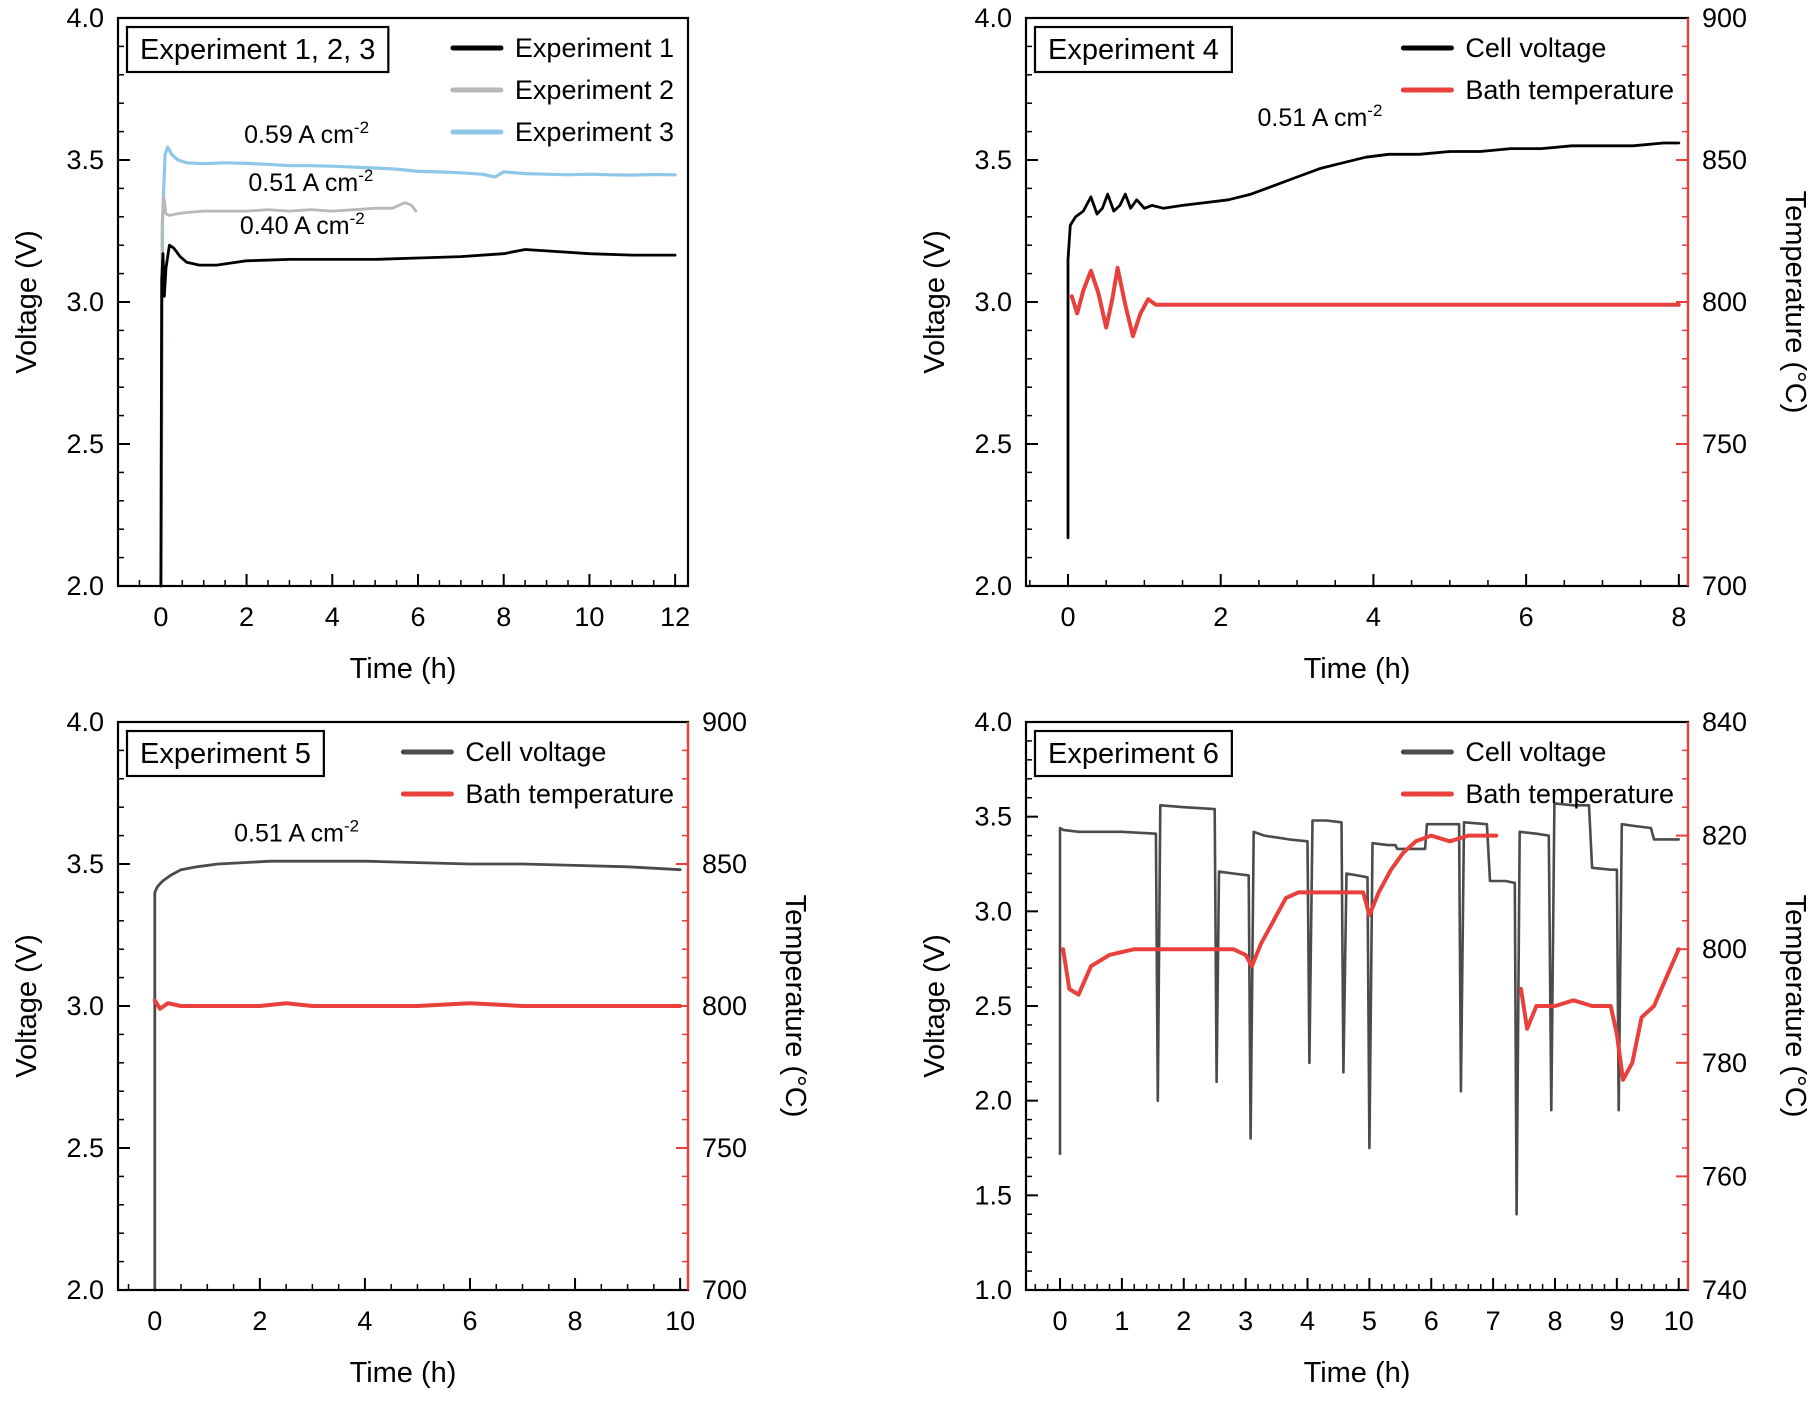  I want to click on y-tick-label-right: 820, so click(1724, 836).